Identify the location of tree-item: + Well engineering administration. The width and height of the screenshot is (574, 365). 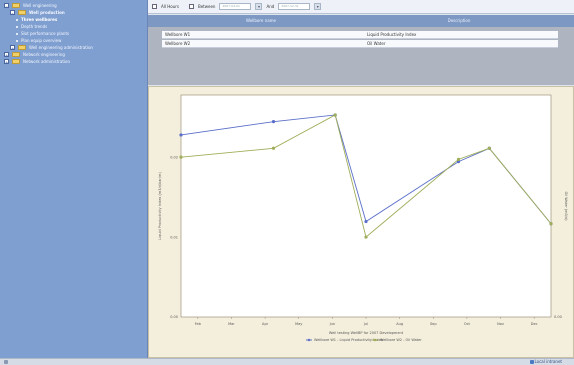
(51, 47).